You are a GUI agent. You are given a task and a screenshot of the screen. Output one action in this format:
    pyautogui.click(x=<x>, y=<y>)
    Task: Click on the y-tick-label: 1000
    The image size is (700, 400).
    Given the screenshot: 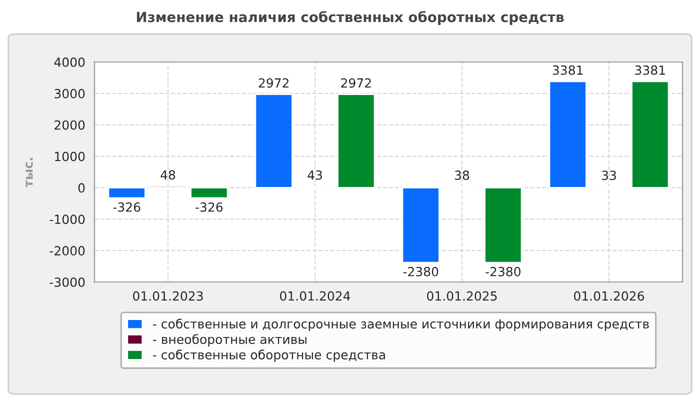 What is the action you would take?
    pyautogui.click(x=70, y=157)
    